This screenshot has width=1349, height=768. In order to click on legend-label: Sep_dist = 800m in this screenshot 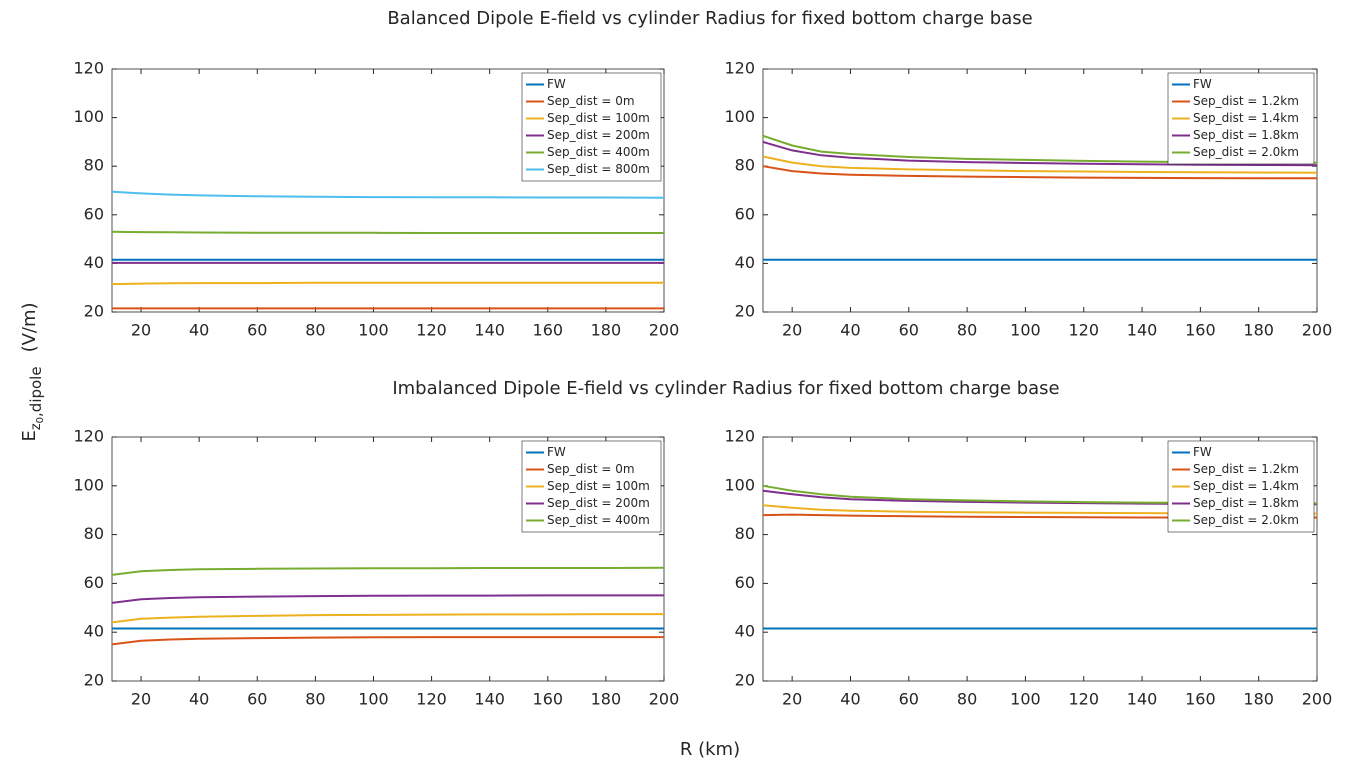, I will do `click(598, 169)`.